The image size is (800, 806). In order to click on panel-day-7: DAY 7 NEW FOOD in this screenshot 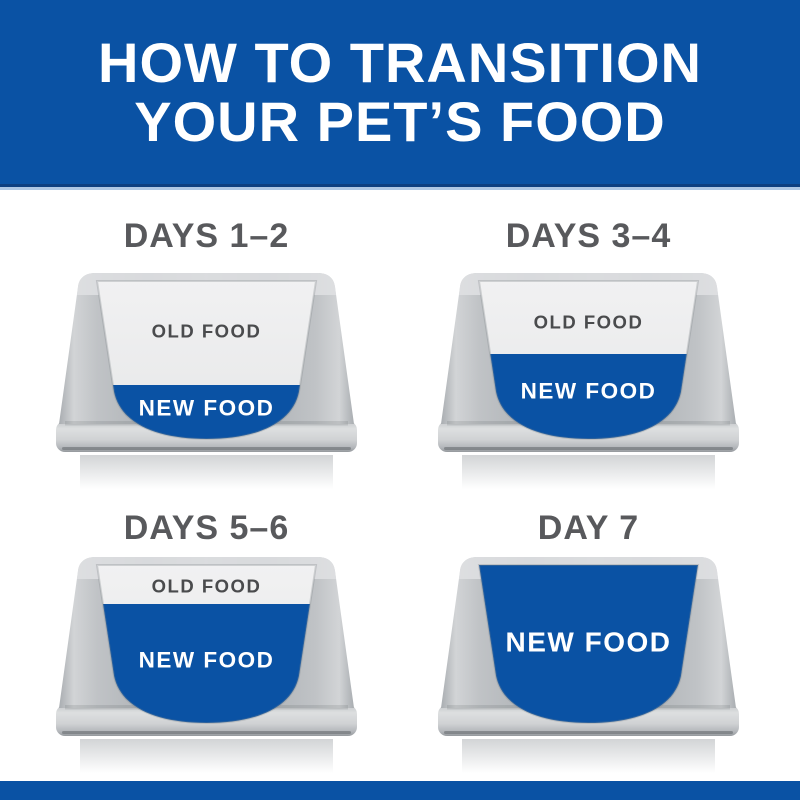, I will do `click(588, 656)`.